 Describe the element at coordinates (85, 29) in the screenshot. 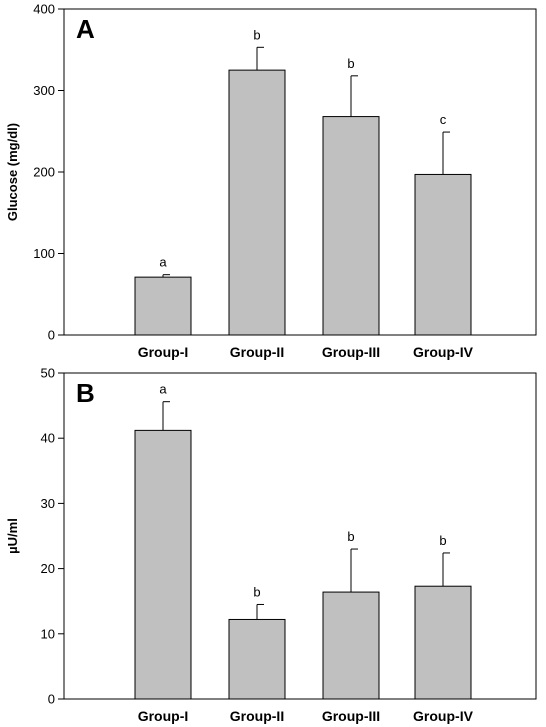

I see `panel-letter: A` at that location.